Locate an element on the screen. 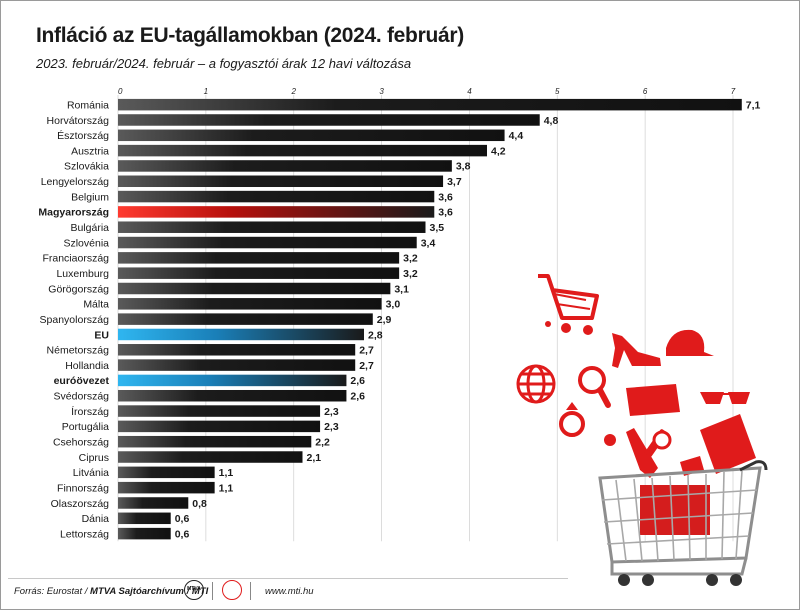 The width and height of the screenshot is (800, 610). value-label: 1,1 is located at coordinates (226, 488).